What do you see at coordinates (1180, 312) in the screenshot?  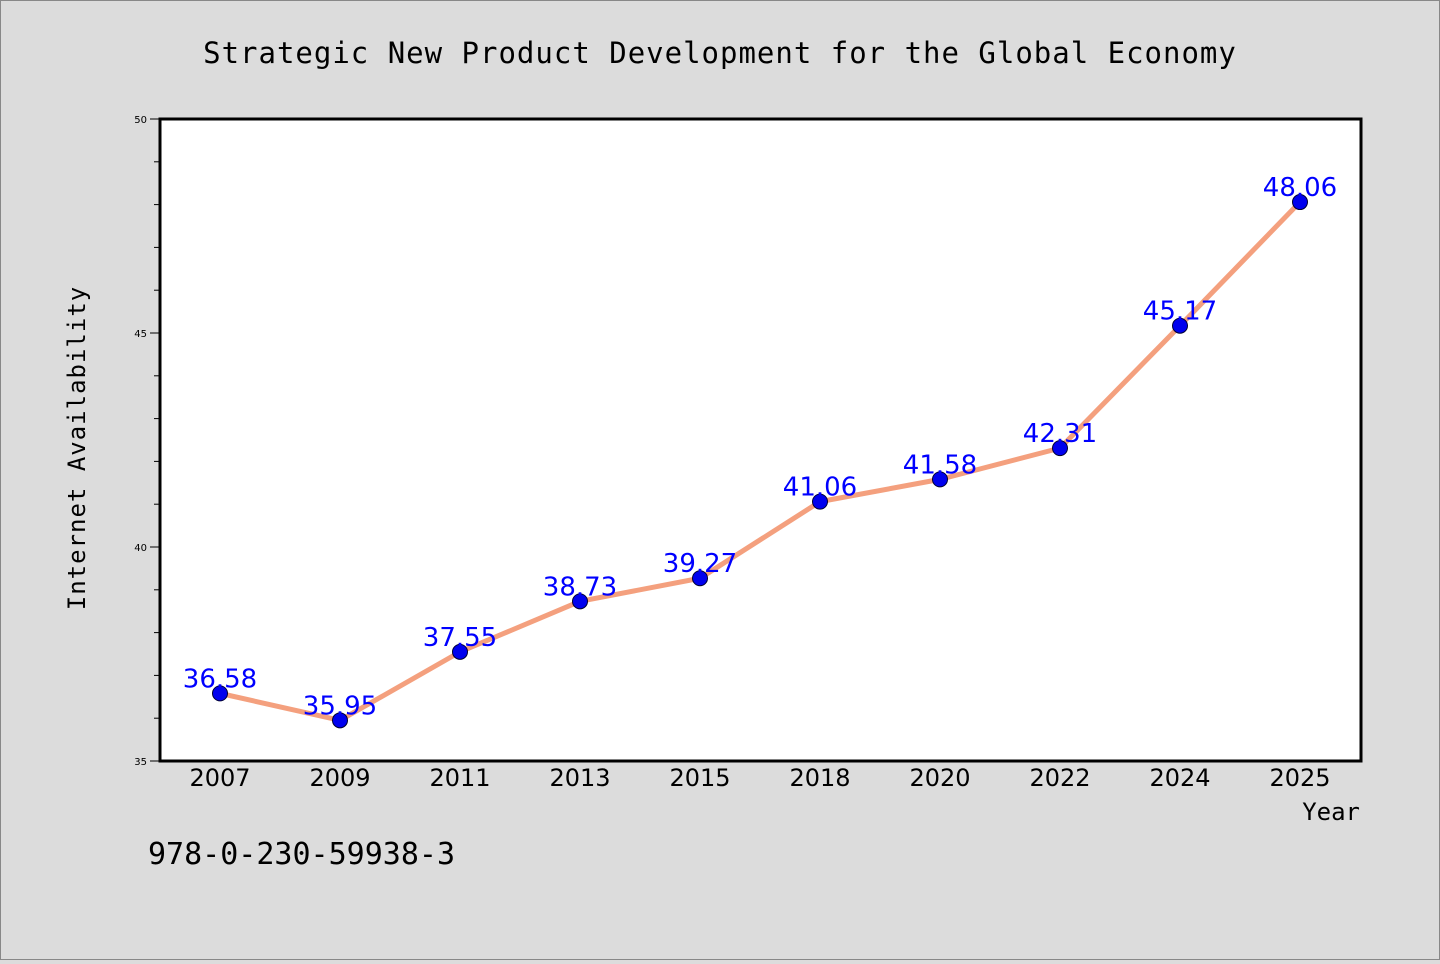 I see `data-label: 45.17` at bounding box center [1180, 312].